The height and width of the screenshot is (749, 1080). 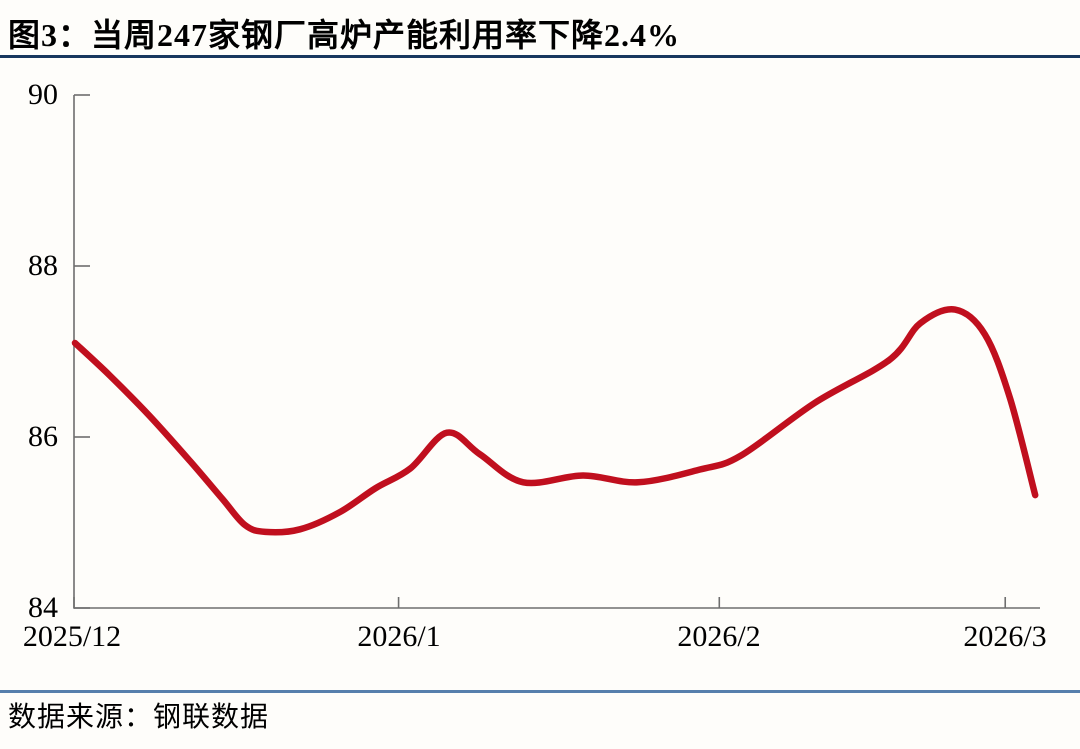 I want to click on footer-divider, so click(x=540, y=691).